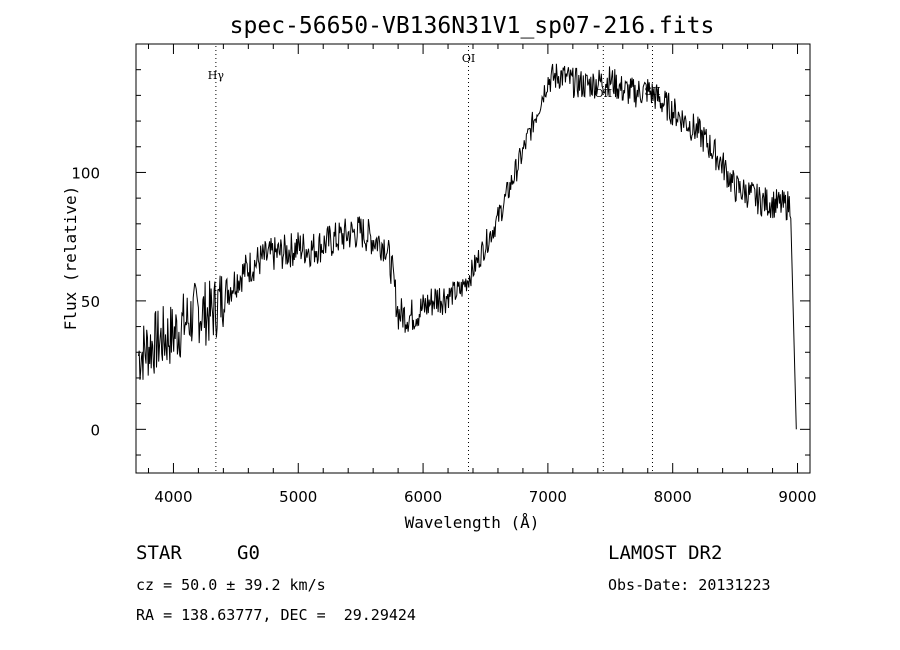  Describe the element at coordinates (548, 497) in the screenshot. I see `x-tick-label: 7000` at that location.